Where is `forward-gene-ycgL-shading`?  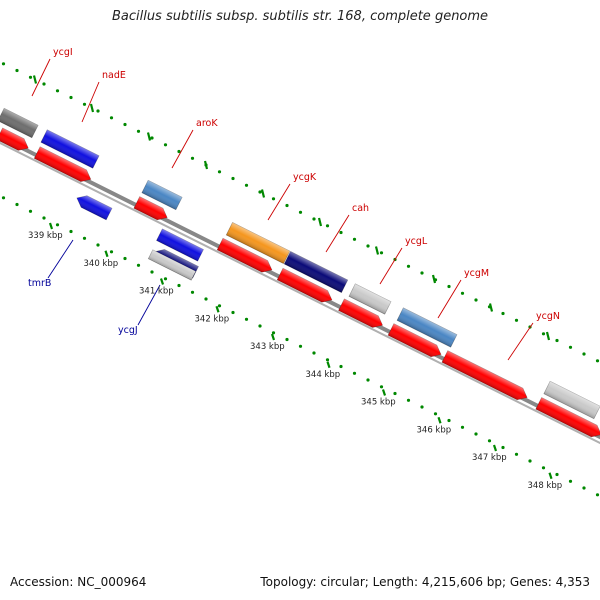 forward-gene-ycgL-shading is located at coordinates (370, 299).